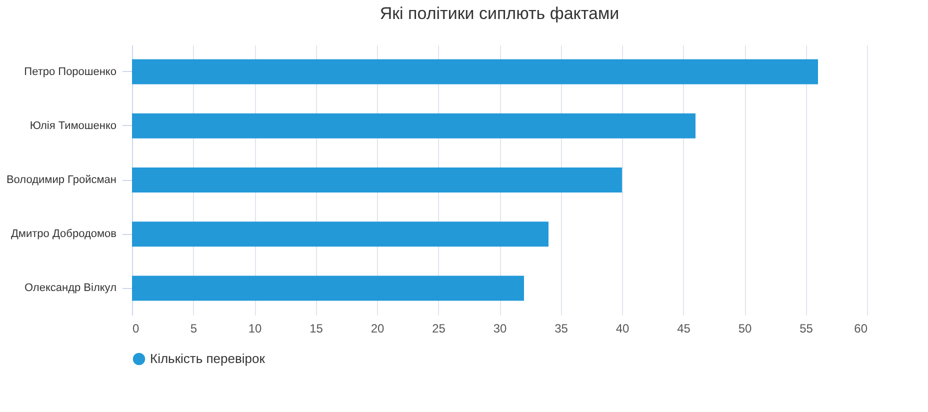 This screenshot has height=412, width=928. Describe the element at coordinates (208, 358) in the screenshot. I see `legend-label: Кількість перевірок` at that location.